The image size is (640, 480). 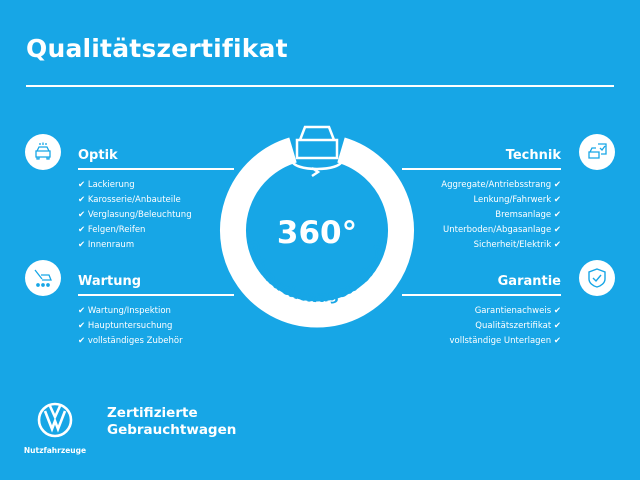 What do you see at coordinates (139, 215) in the screenshot?
I see `list-item-label: Verglasung/Beleuchtung` at bounding box center [139, 215].